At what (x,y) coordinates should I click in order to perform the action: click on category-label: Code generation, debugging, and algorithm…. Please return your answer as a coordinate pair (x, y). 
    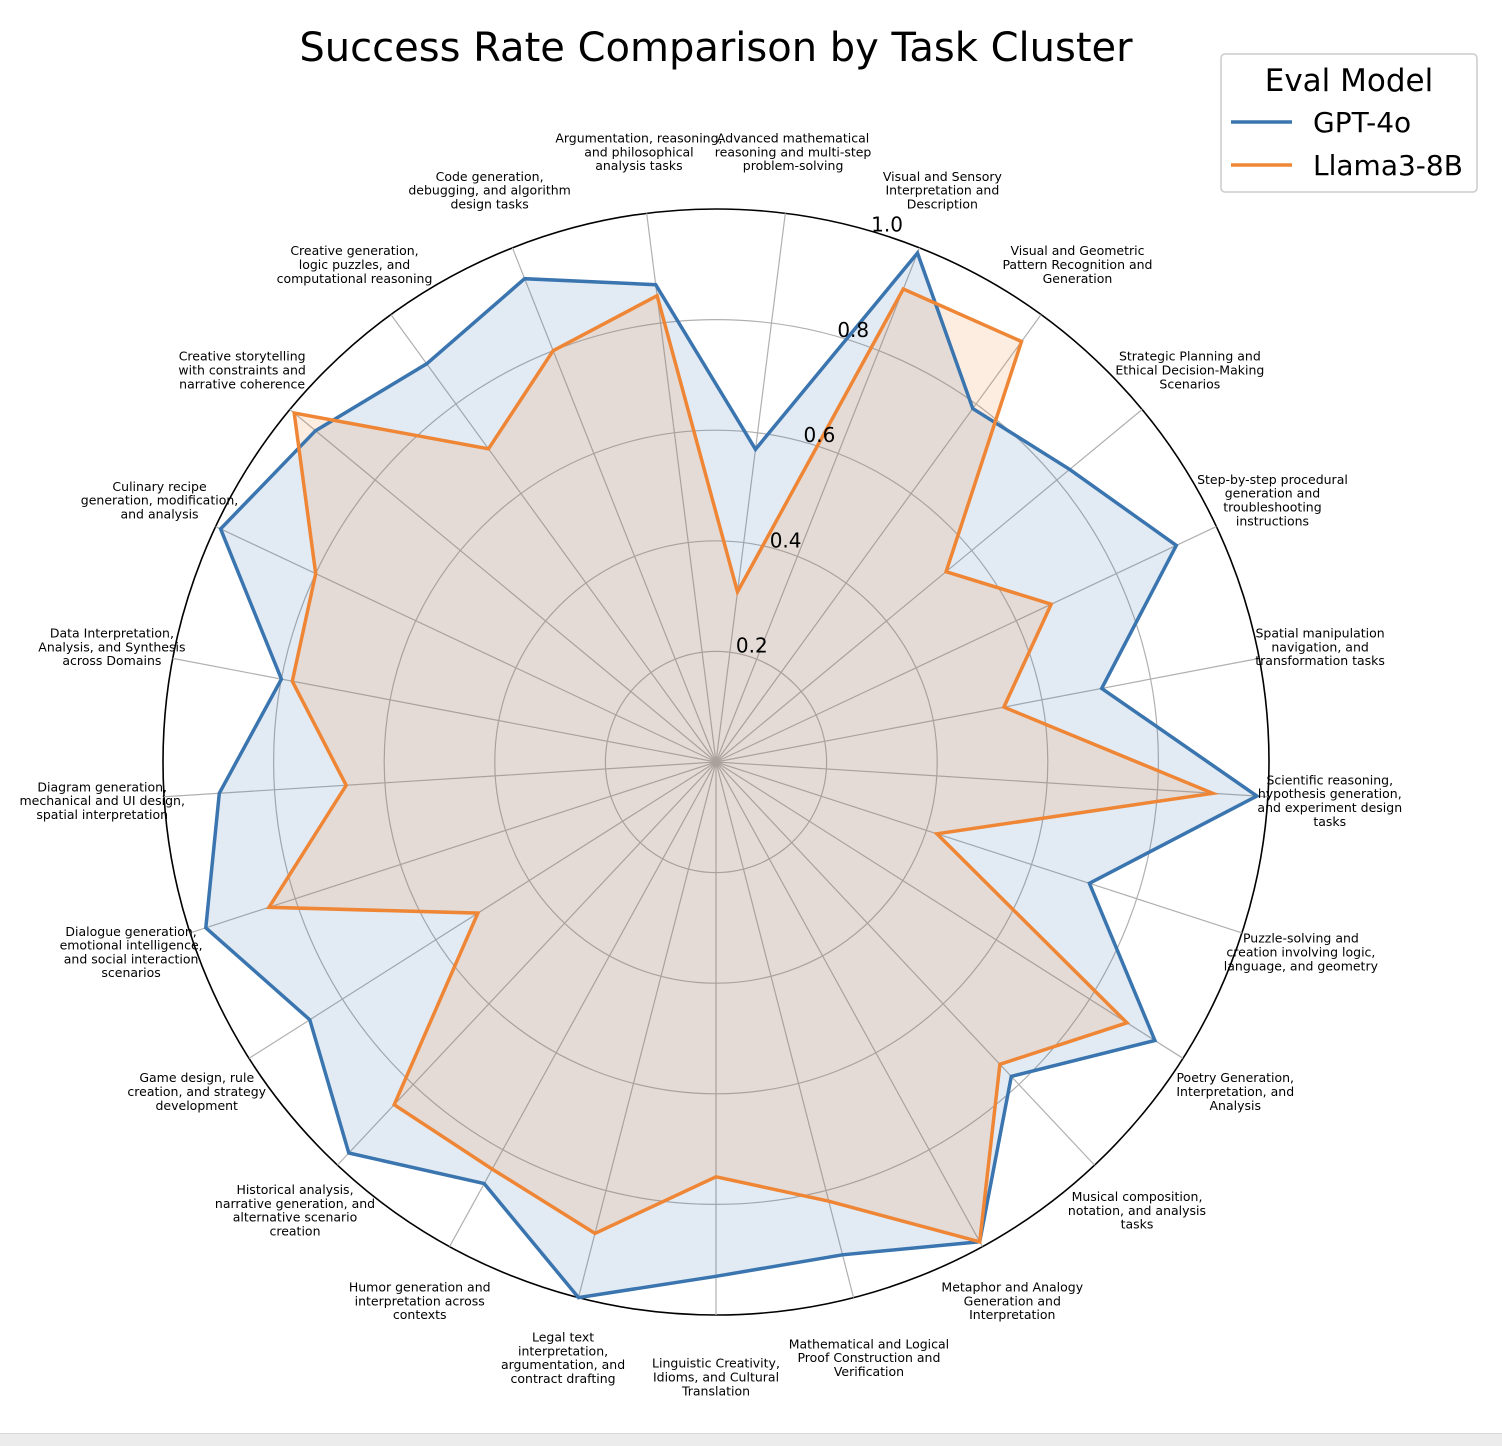
    Looking at the image, I should click on (489, 190).